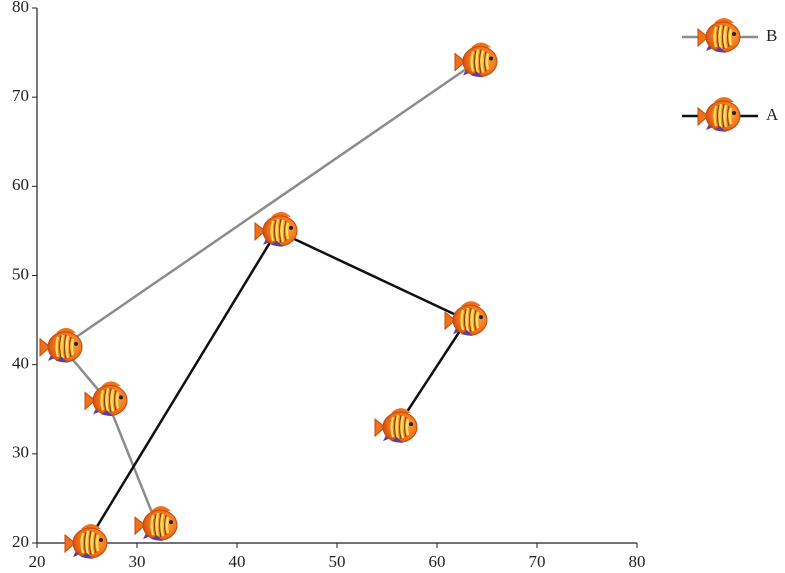 The height and width of the screenshot is (573, 785). I want to click on x-tick-label: 70, so click(537, 561).